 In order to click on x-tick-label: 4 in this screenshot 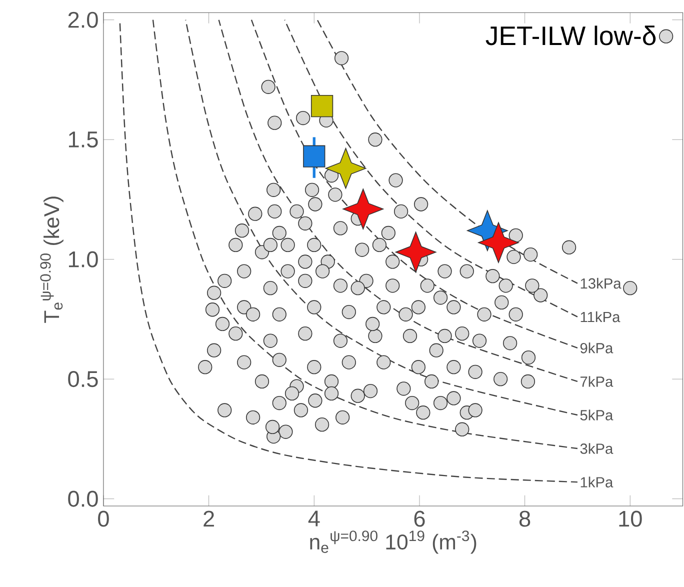, I will do `click(314, 518)`.